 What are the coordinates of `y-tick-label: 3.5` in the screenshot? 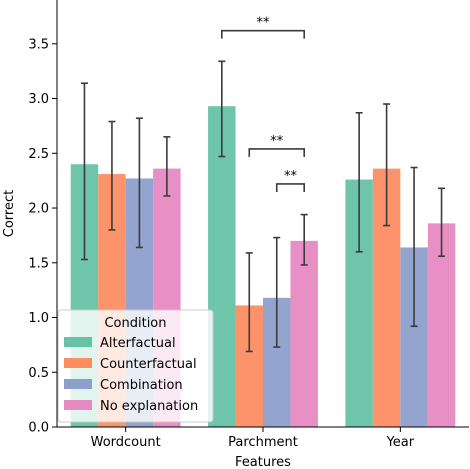 It's located at (38, 44).